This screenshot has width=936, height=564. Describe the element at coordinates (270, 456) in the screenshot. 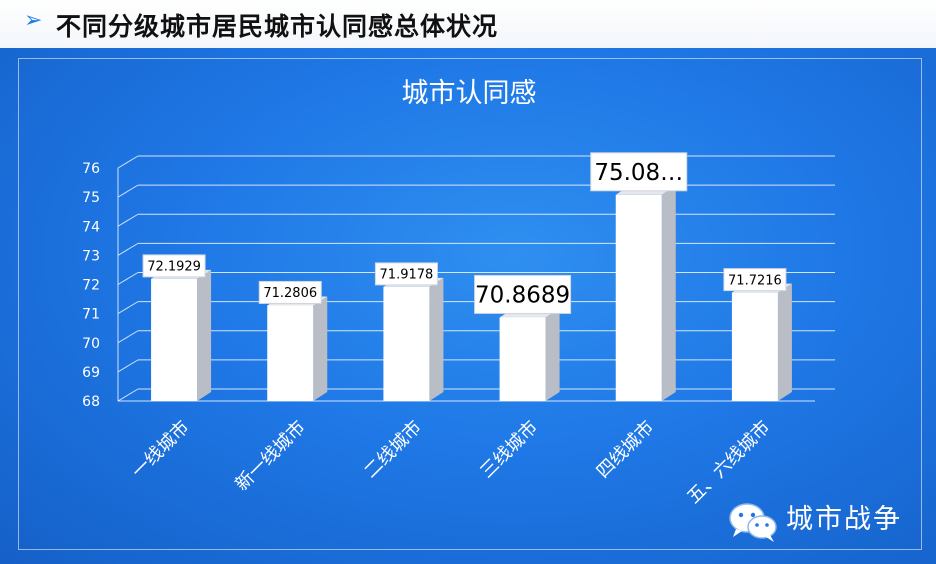

I see `x-tick-label: 新一线城市` at that location.